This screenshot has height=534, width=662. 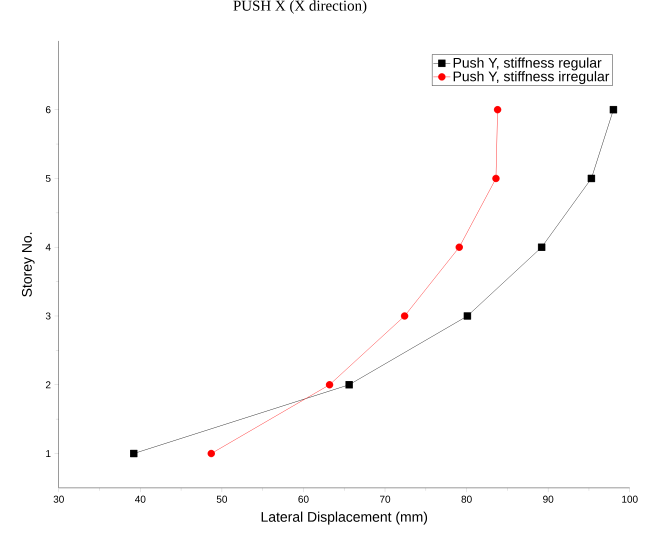 I want to click on x-tick-label: 80, so click(x=466, y=499).